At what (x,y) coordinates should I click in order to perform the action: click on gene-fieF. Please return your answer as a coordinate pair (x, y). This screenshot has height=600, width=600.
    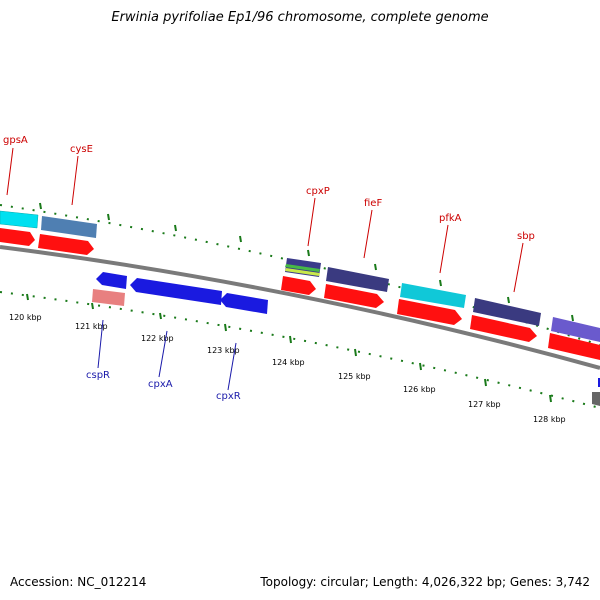
    Looking at the image, I should click on (357, 279).